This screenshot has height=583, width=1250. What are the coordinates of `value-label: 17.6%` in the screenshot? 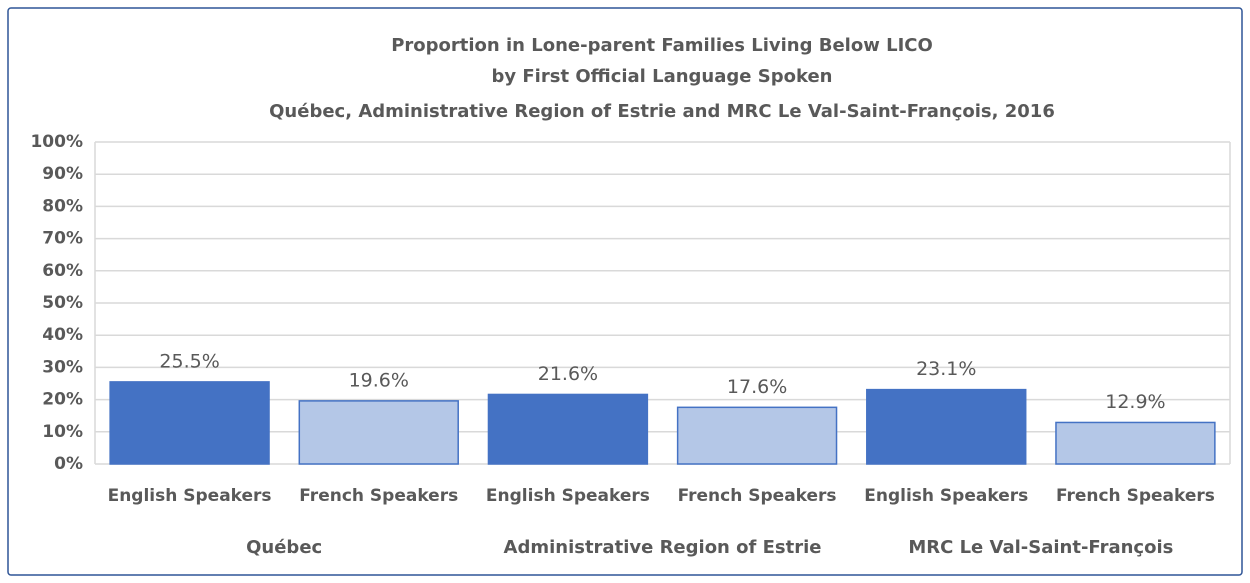 It's located at (757, 387).